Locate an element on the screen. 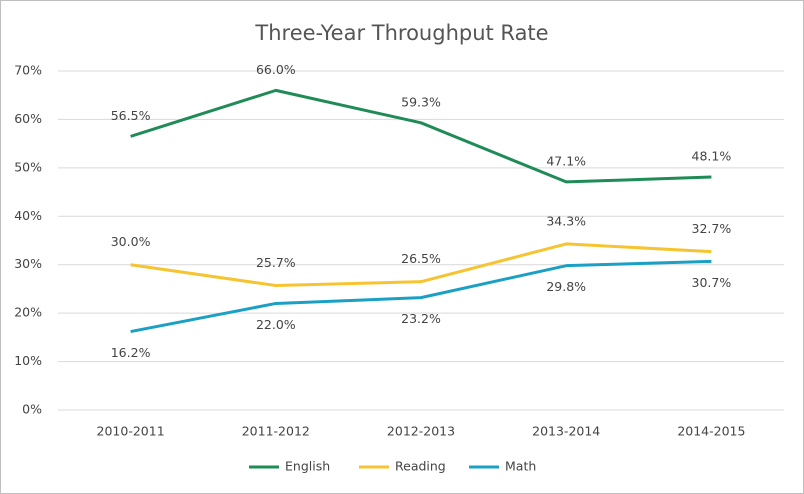 This screenshot has height=494, width=804. y-tick-label: 0% is located at coordinates (32, 409).